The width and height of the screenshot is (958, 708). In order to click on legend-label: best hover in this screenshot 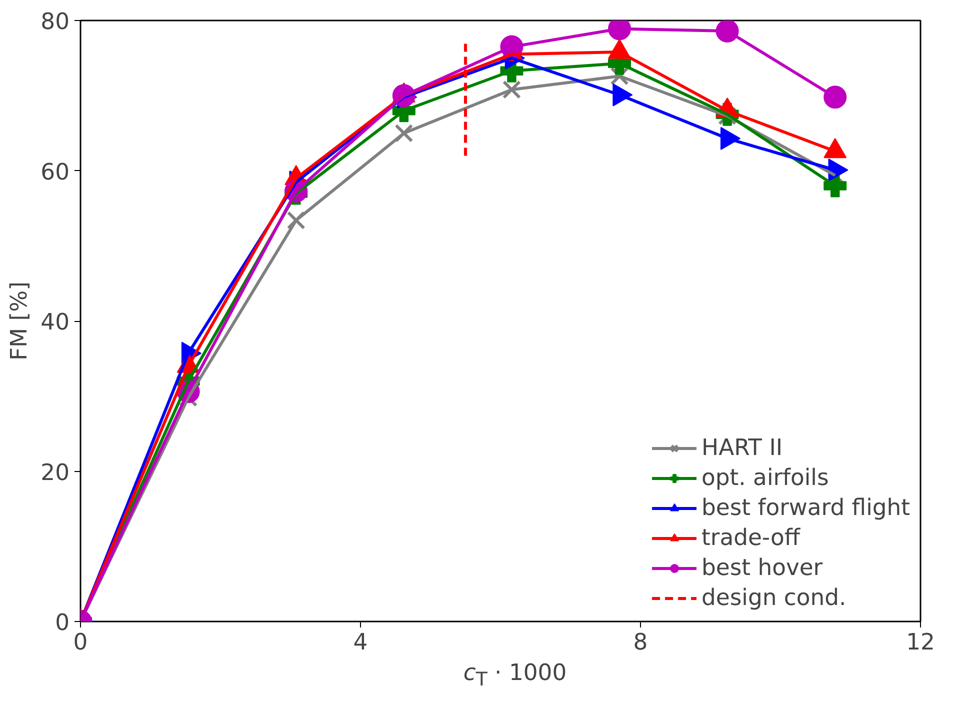, I will do `click(762, 568)`.